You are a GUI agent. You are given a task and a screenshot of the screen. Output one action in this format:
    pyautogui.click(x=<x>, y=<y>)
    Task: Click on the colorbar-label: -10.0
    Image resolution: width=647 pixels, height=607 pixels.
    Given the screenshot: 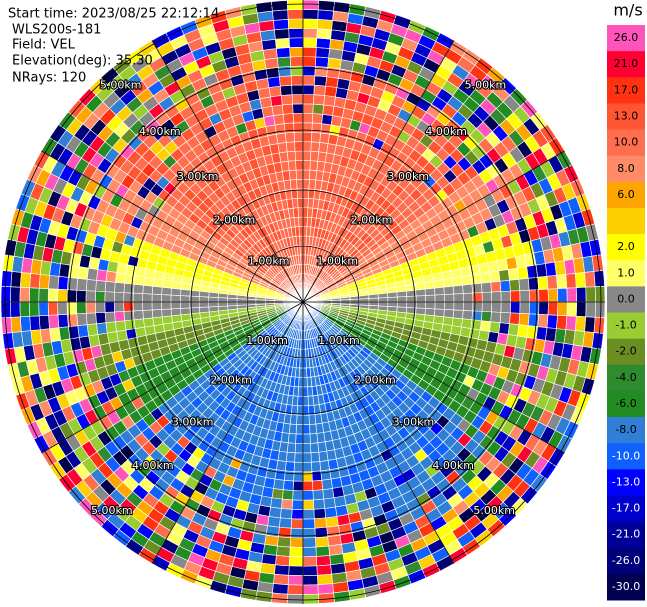 What is the action you would take?
    pyautogui.click(x=626, y=455)
    